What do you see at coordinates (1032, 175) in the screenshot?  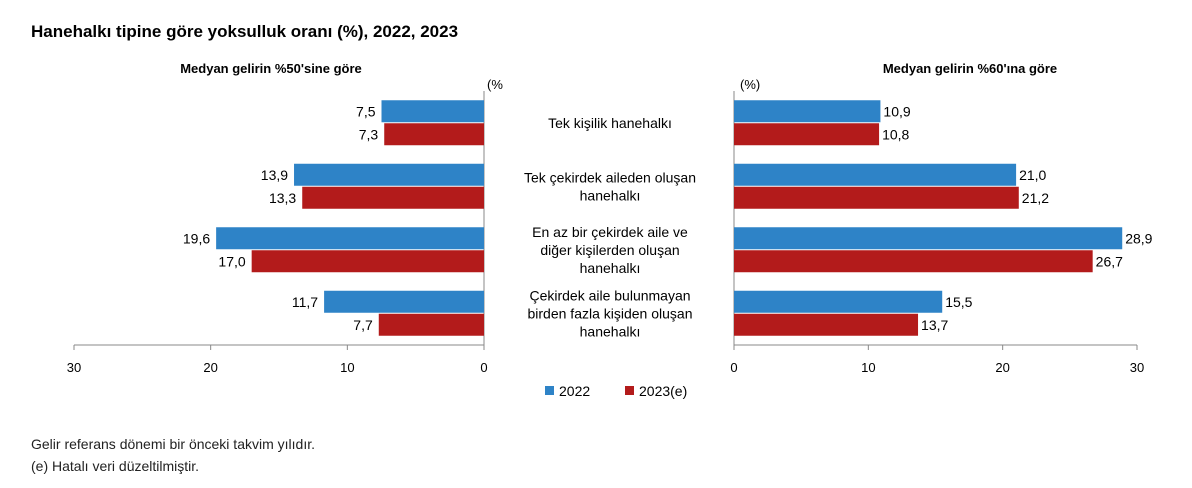 I see `data-label-right-2022: 21,0` at bounding box center [1032, 175].